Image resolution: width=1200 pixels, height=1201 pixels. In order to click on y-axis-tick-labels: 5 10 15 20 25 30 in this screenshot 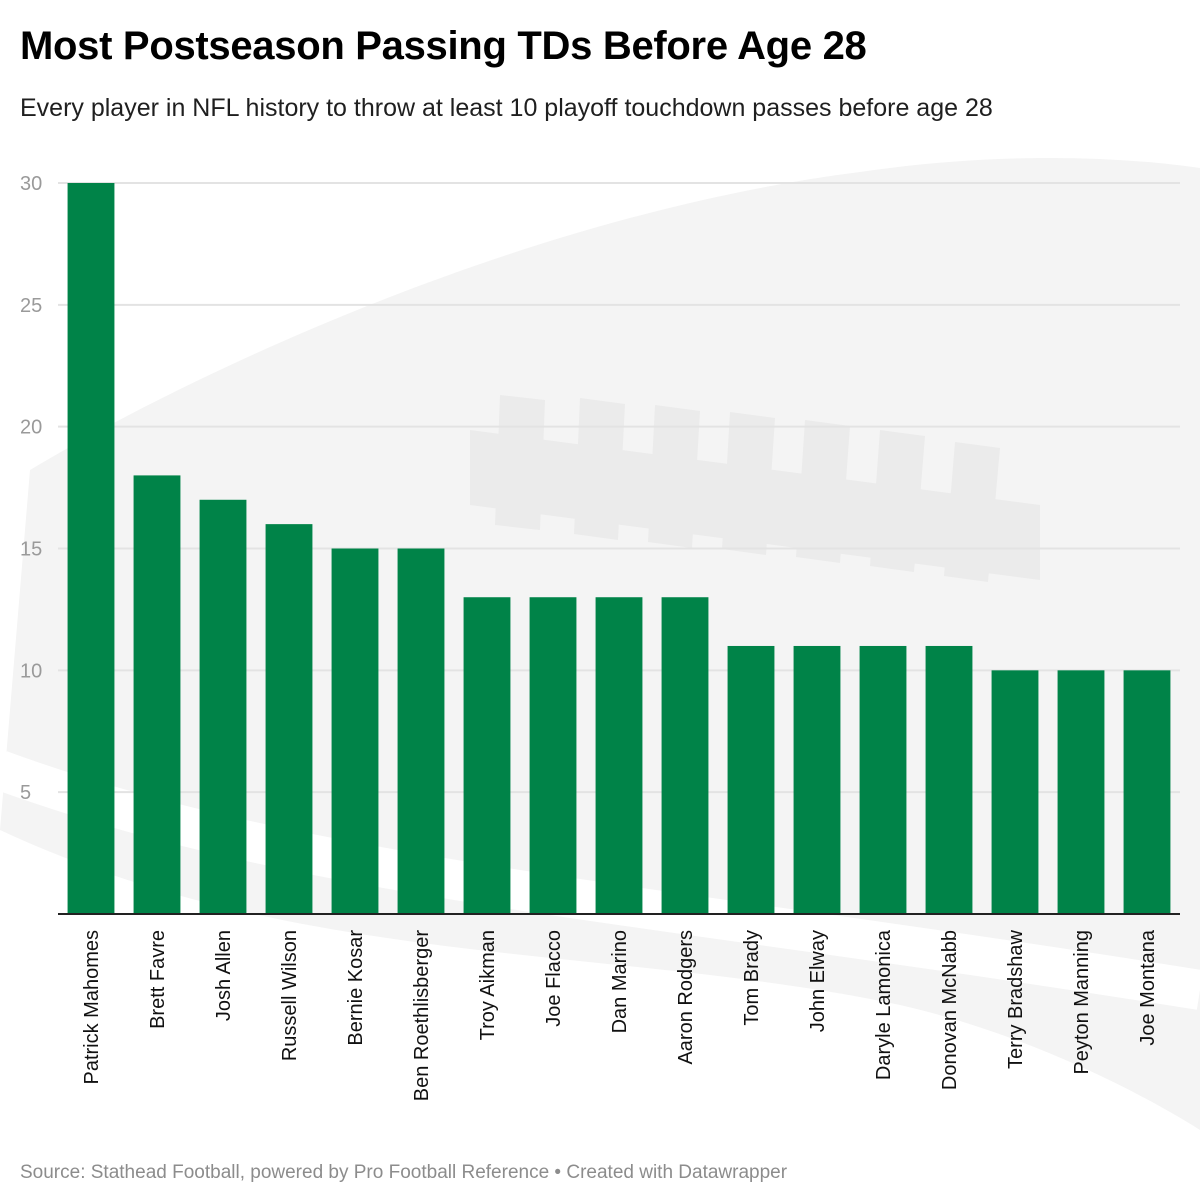, I will do `click(31, 488)`.